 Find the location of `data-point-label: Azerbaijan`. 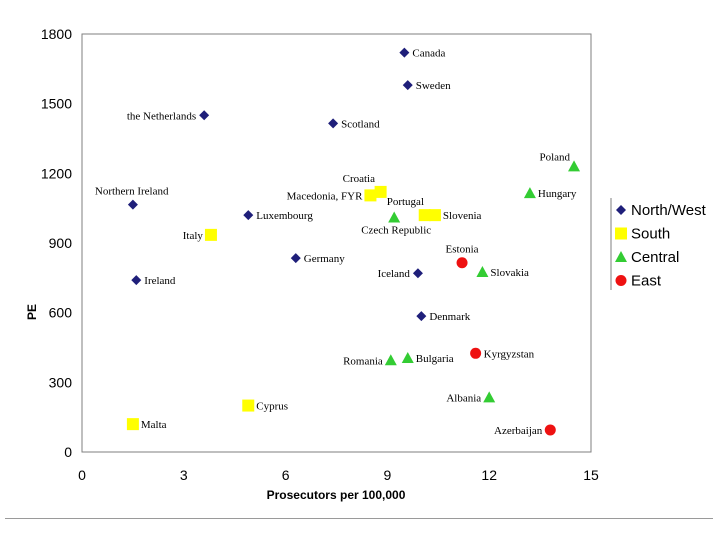

data-point-label: Azerbaijan is located at coordinates (518, 431).